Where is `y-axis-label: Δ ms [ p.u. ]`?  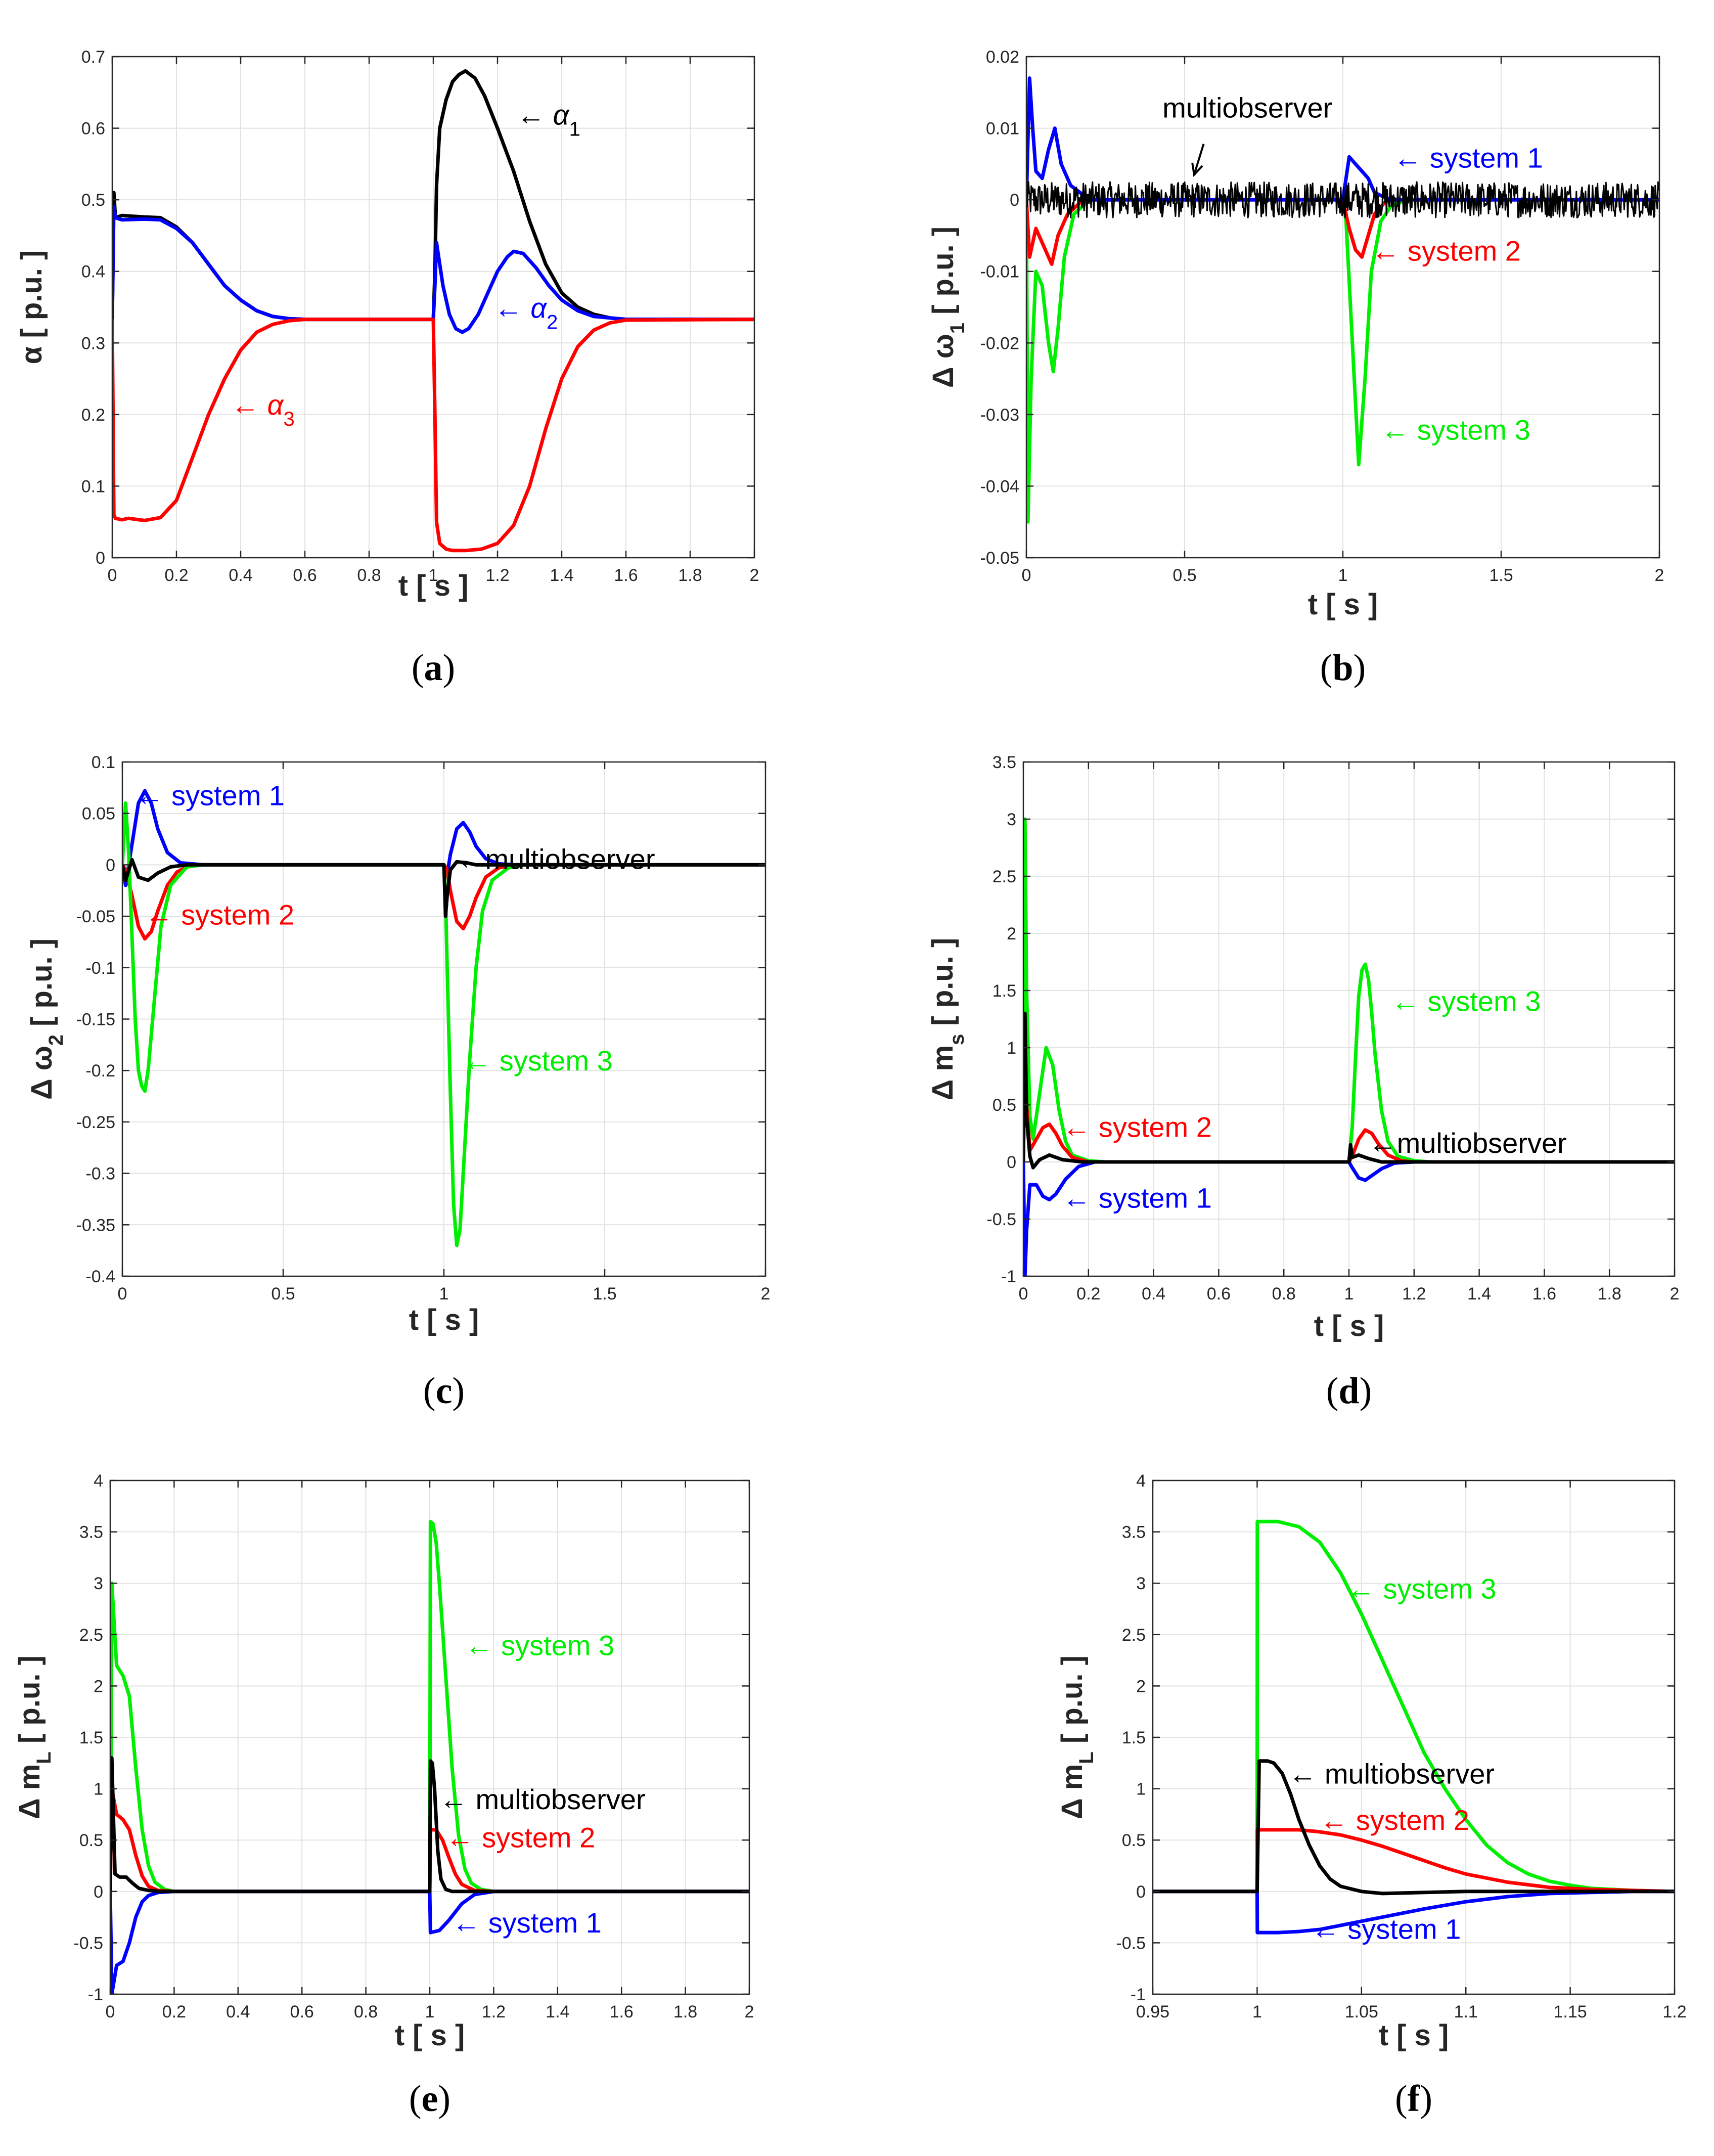
y-axis-label: Δ ms [ p.u. ] is located at coordinates (947, 1020).